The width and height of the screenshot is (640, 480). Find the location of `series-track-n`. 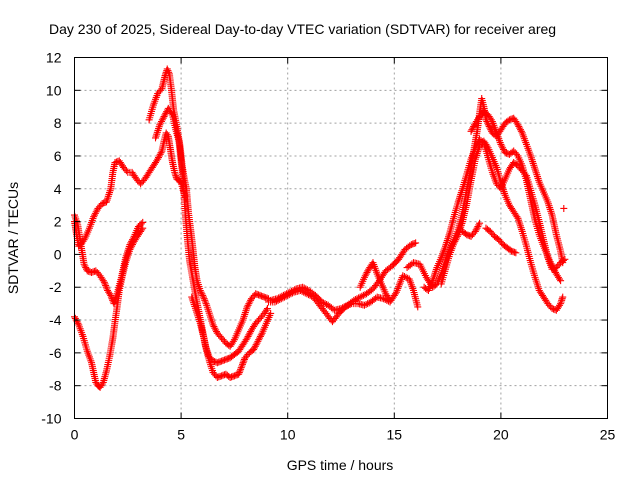

series-track-n is located at coordinates (501, 240).